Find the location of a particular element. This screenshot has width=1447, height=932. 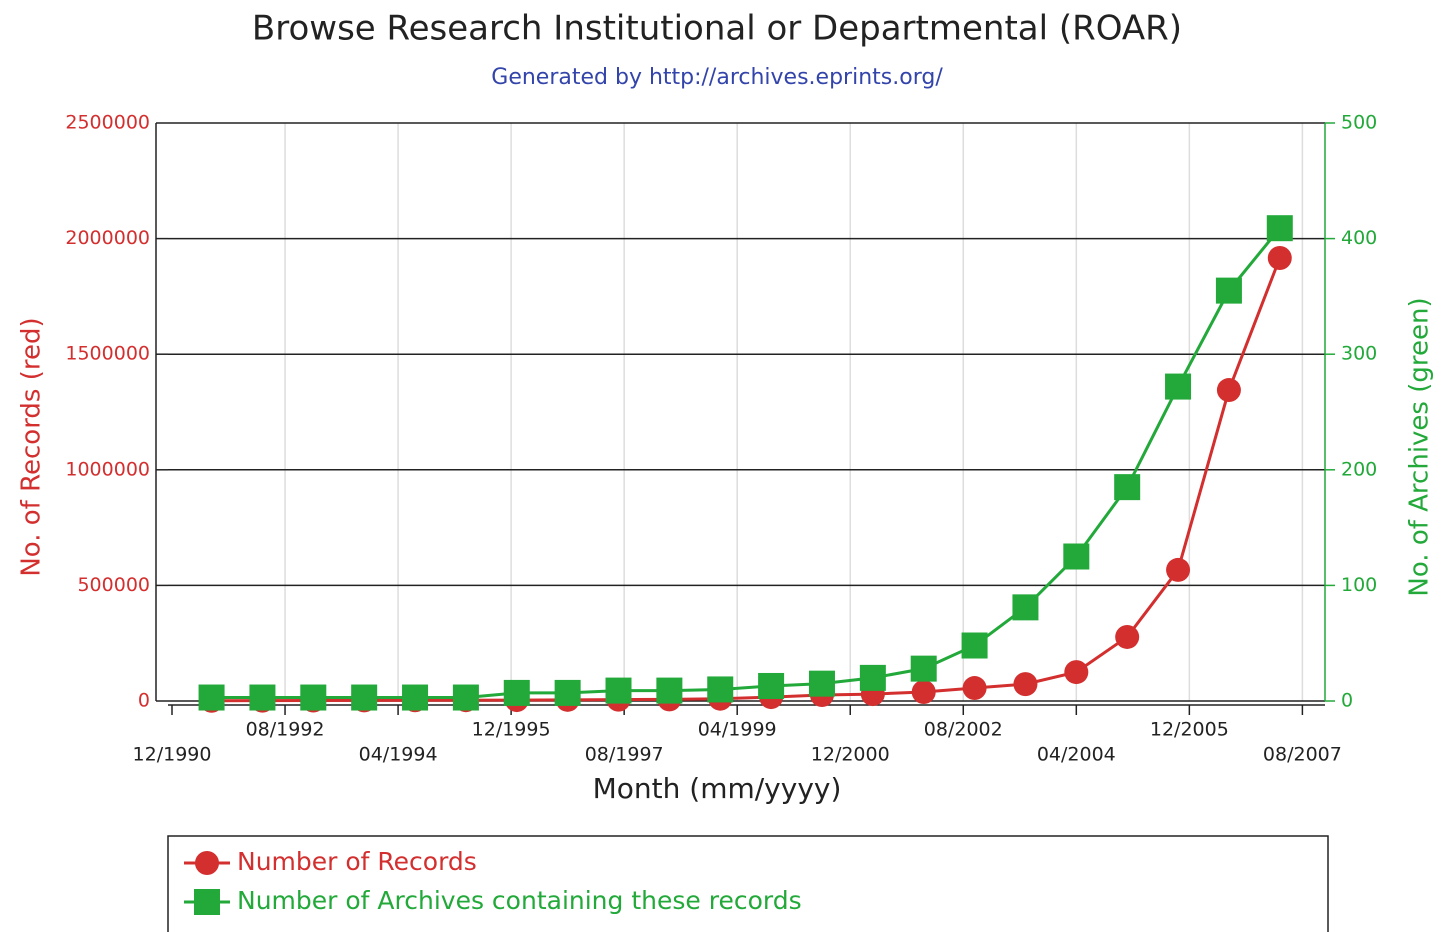

x-tick-label: 04/2004 is located at coordinates (1076, 755).